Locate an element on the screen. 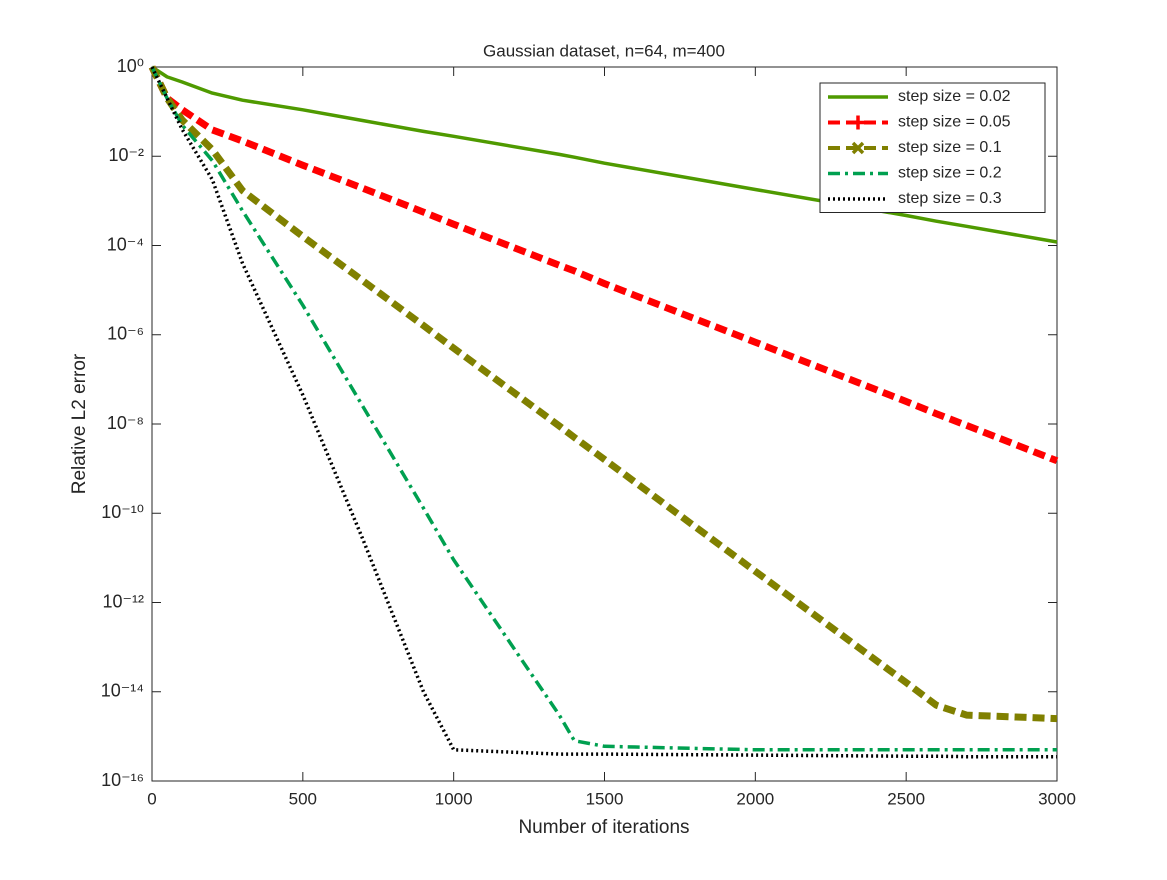 This screenshot has width=1167, height=880. x-tick-label: 1500 is located at coordinates (605, 798).